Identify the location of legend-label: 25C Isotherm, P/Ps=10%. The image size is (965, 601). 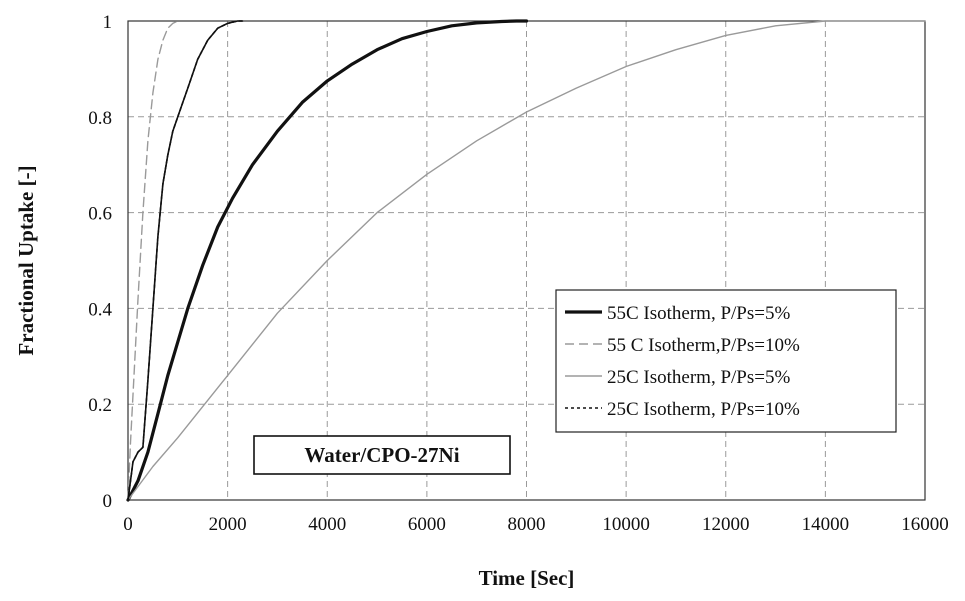
(703, 409).